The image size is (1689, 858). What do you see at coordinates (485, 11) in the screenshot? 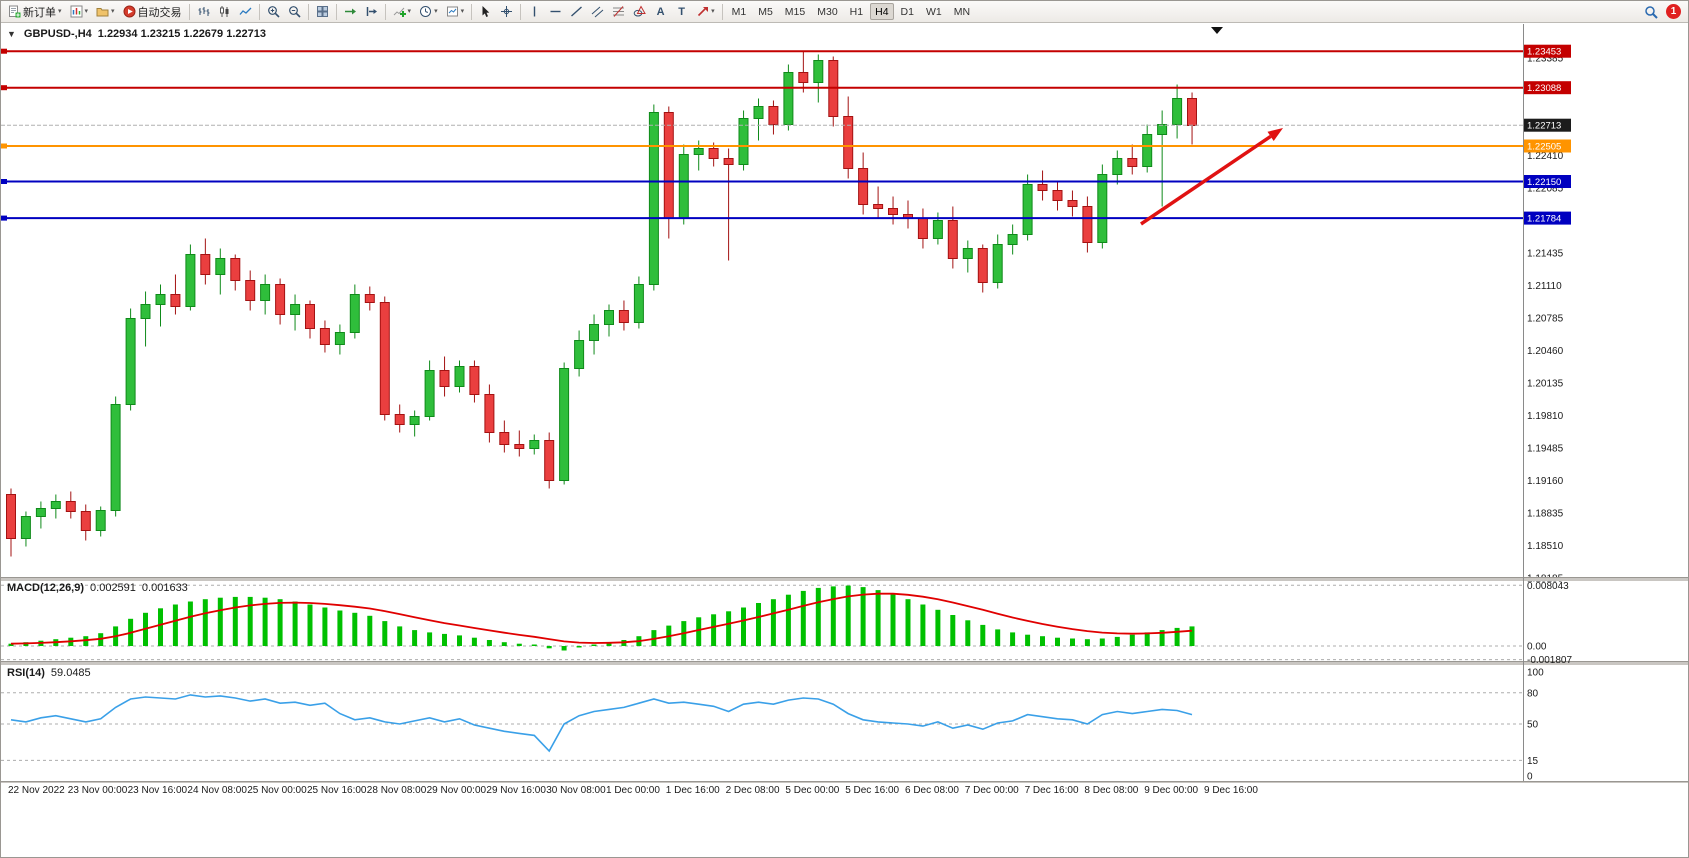
I see `cursor-button` at bounding box center [485, 11].